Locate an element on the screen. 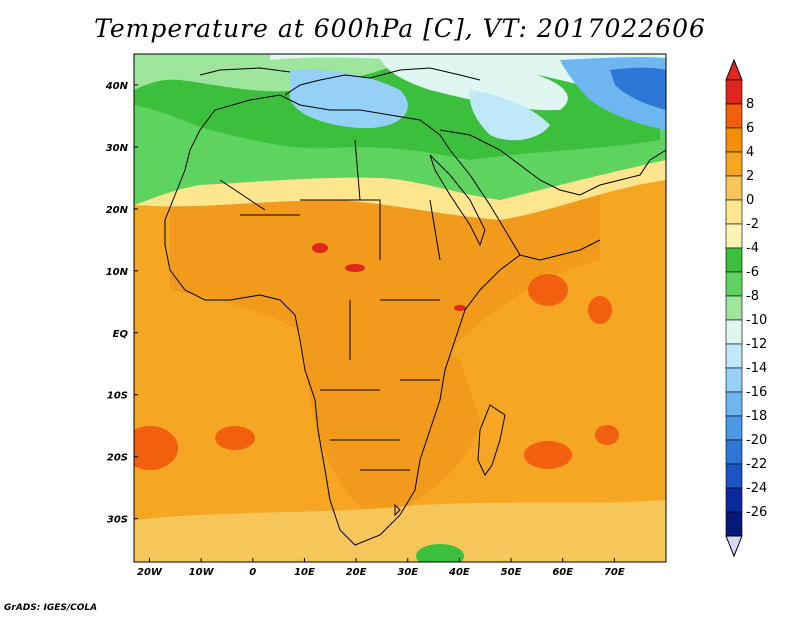 This screenshot has height=618, width=800. colorbar-label: -22 is located at coordinates (756, 464).